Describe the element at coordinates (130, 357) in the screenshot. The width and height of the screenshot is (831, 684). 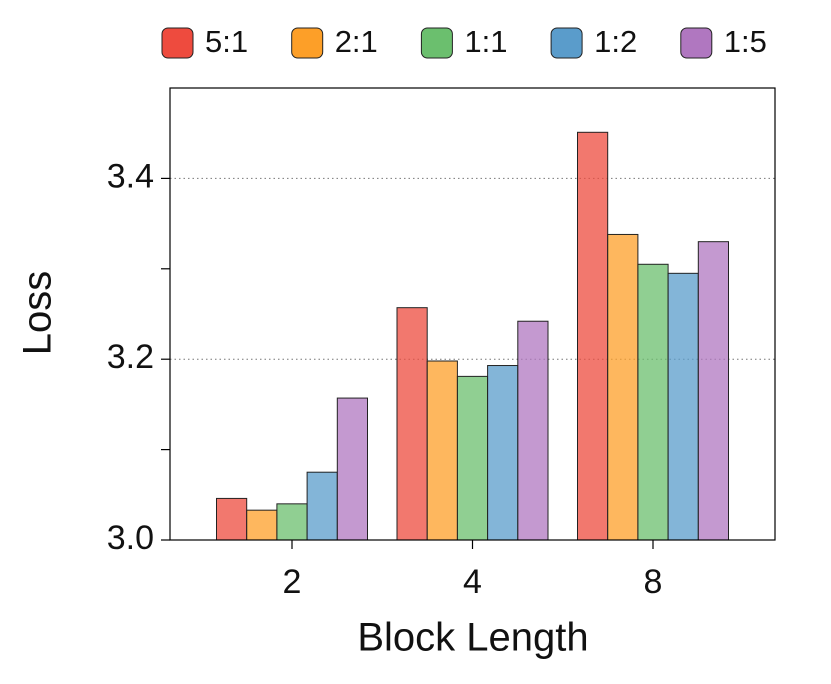
I see `y-tick-label: 3.2` at that location.